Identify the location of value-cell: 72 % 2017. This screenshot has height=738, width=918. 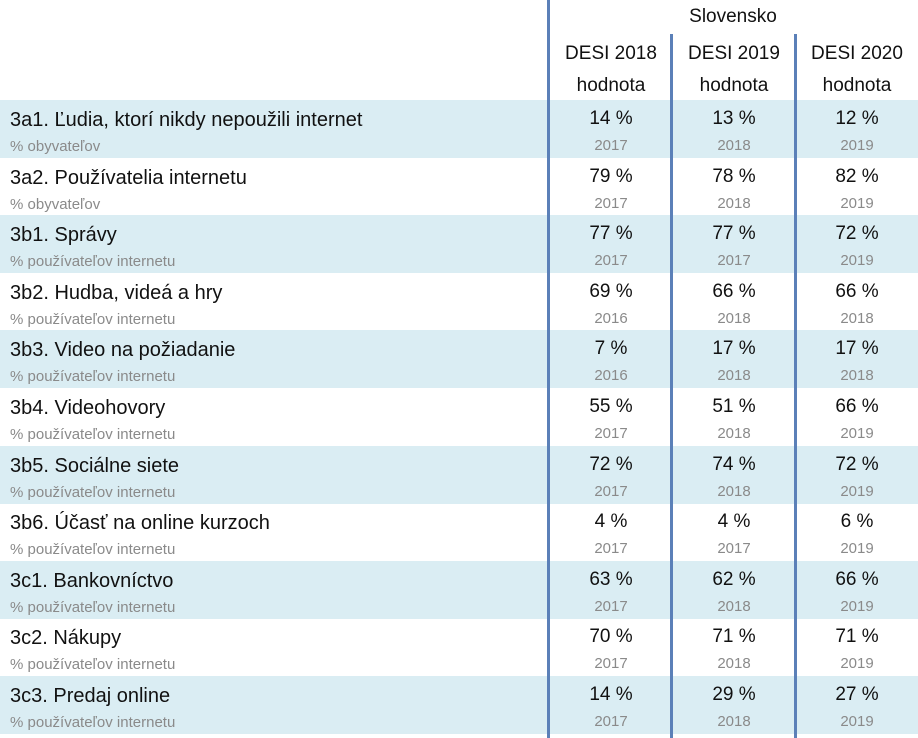
(611, 475).